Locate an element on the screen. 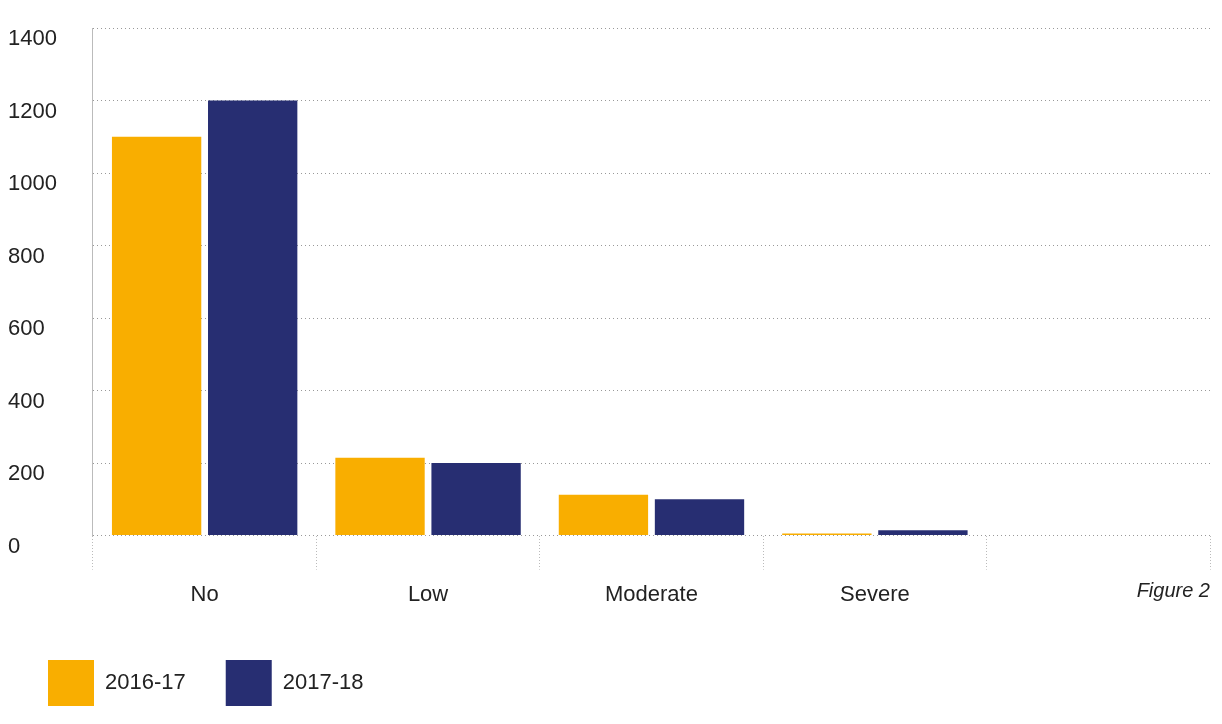 The width and height of the screenshot is (1222, 724). caption: Figure 2 is located at coordinates (1173, 590).